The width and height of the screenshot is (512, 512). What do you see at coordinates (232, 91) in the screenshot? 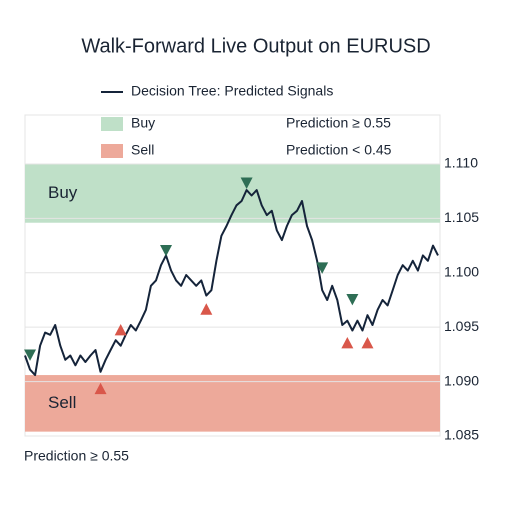
I see `legend-label: Decision Tree: Predicted Signals` at bounding box center [232, 91].